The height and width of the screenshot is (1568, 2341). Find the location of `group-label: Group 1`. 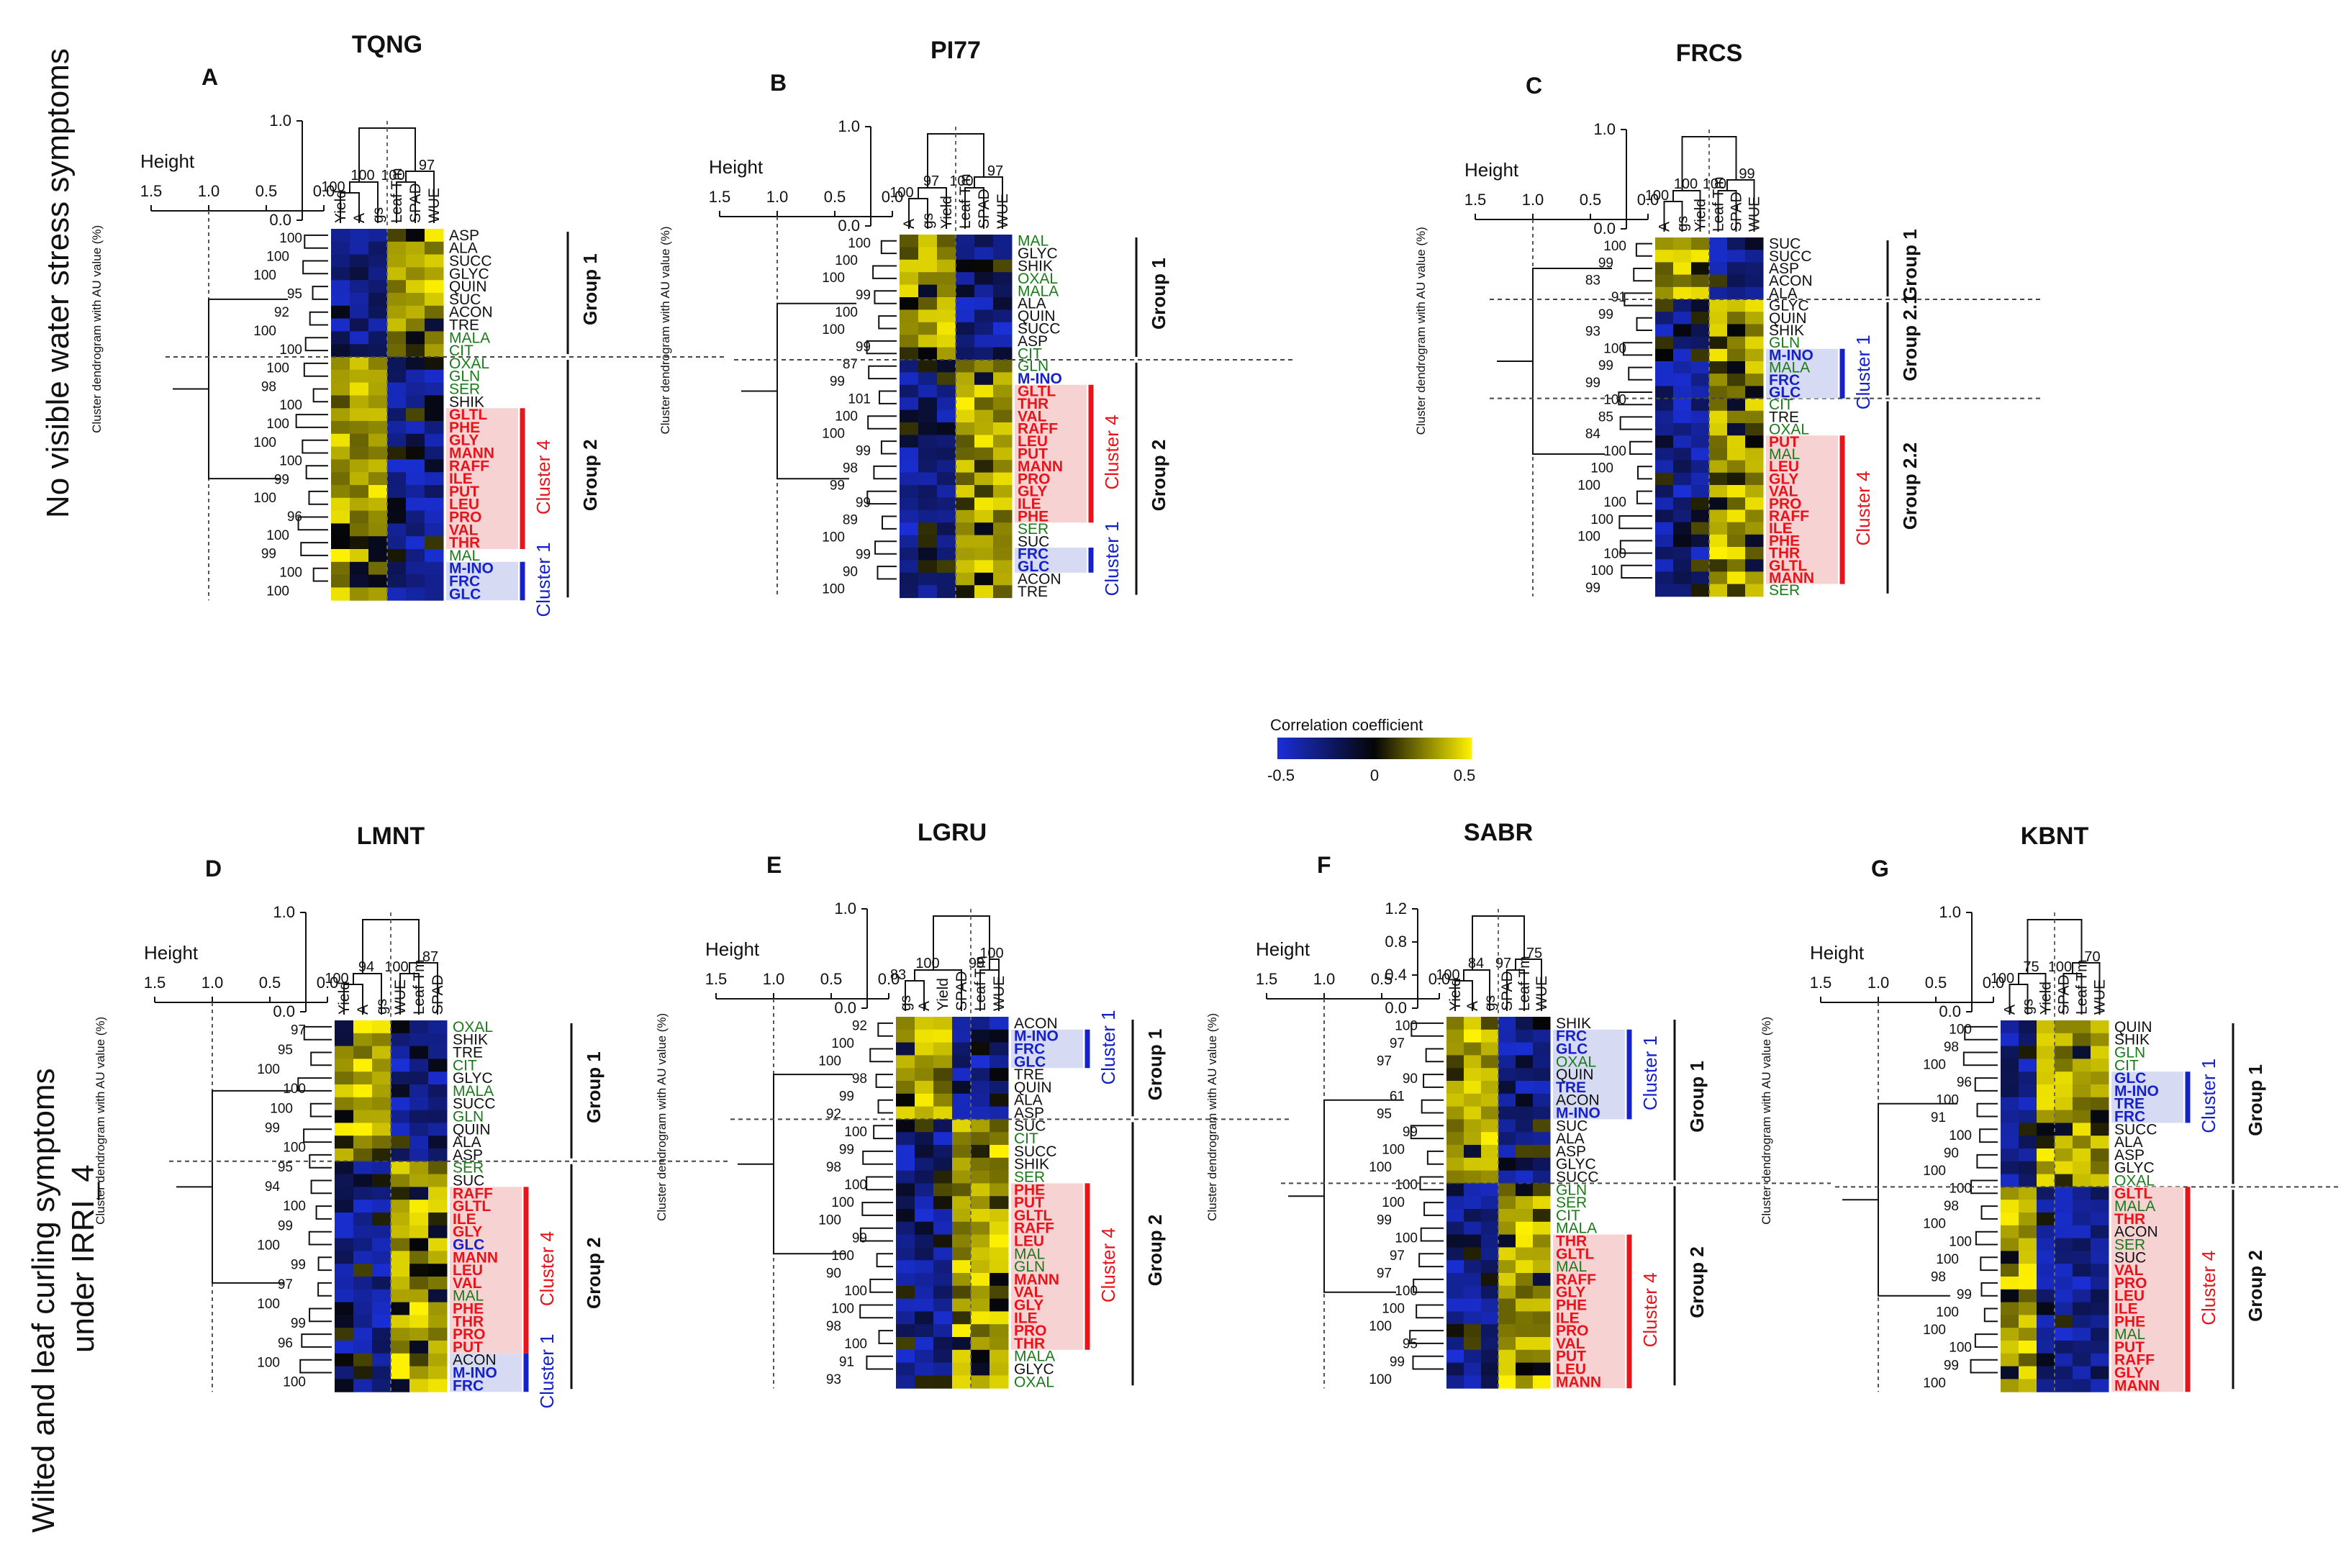

group-label: Group 1 is located at coordinates (1158, 294).